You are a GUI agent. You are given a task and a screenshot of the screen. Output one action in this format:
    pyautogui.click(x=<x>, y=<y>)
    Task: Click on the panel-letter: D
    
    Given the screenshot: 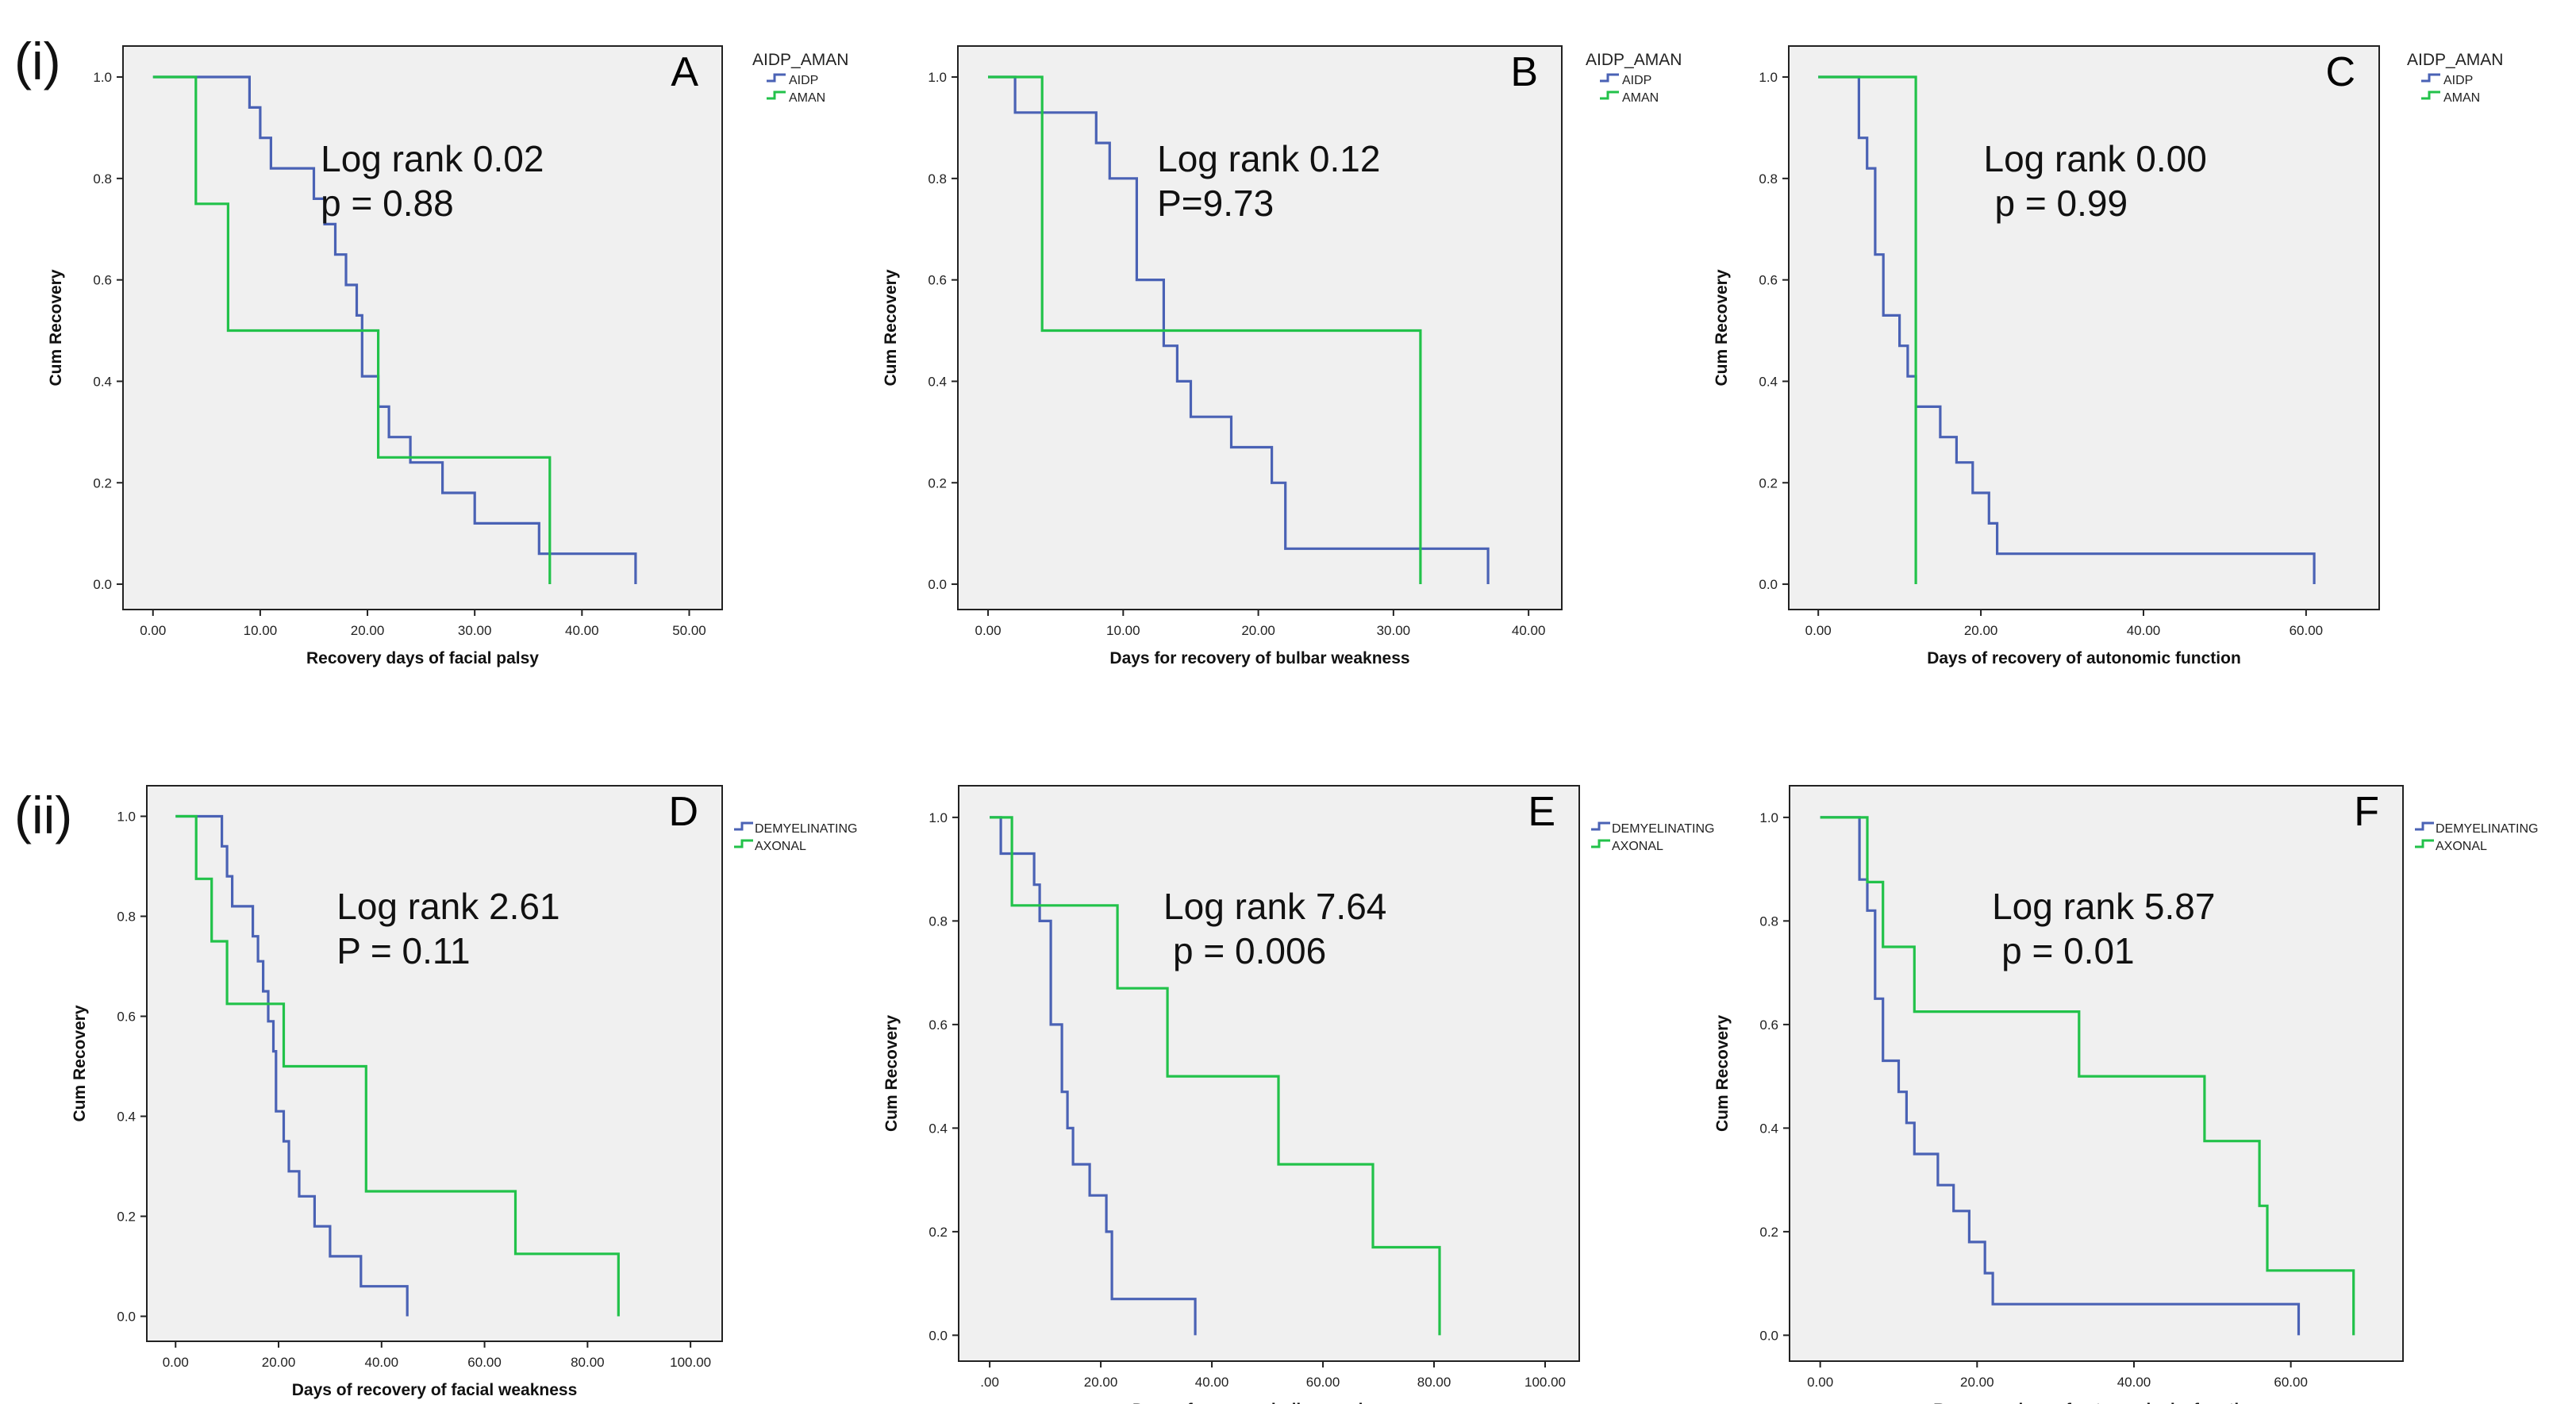 What is the action you would take?
    pyautogui.click(x=683, y=812)
    